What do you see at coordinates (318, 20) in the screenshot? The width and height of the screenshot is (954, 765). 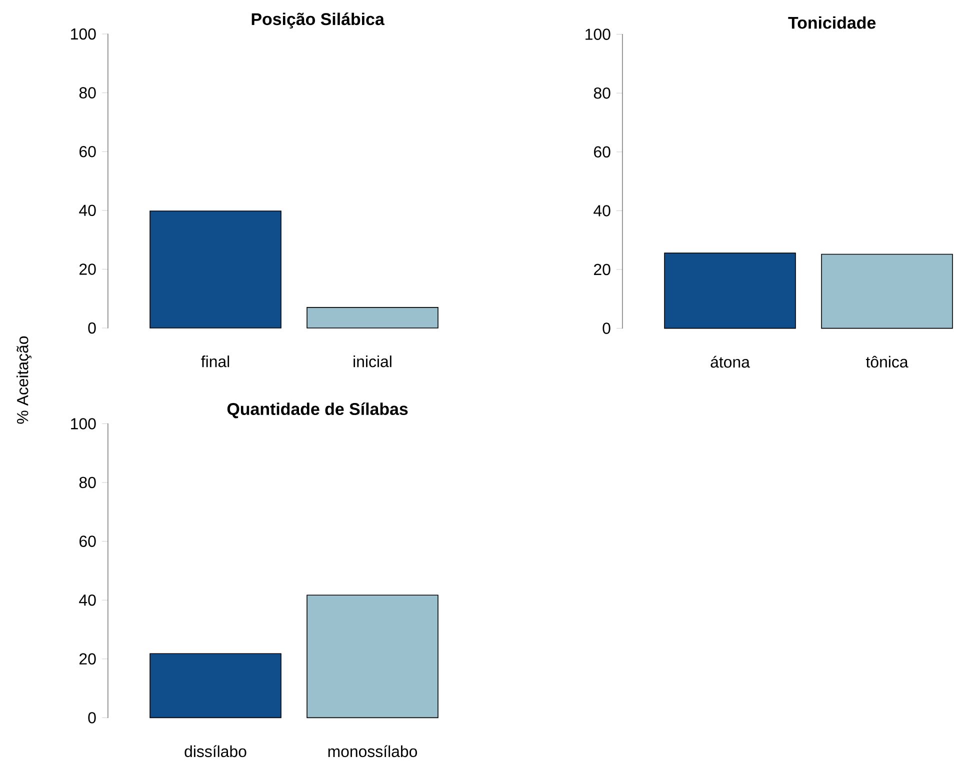 I see `chart-title: Posição Silábica` at bounding box center [318, 20].